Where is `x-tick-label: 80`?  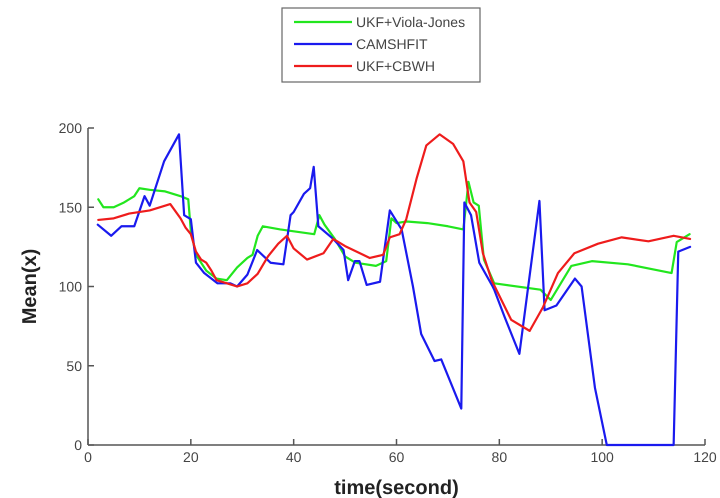
x-tick-label: 80 is located at coordinates (500, 457).